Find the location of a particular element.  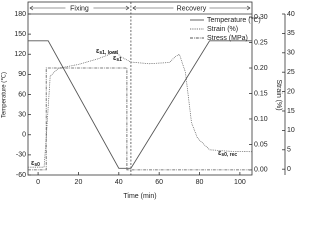

y3-tick-label: 0.30 is located at coordinates (261, 17).